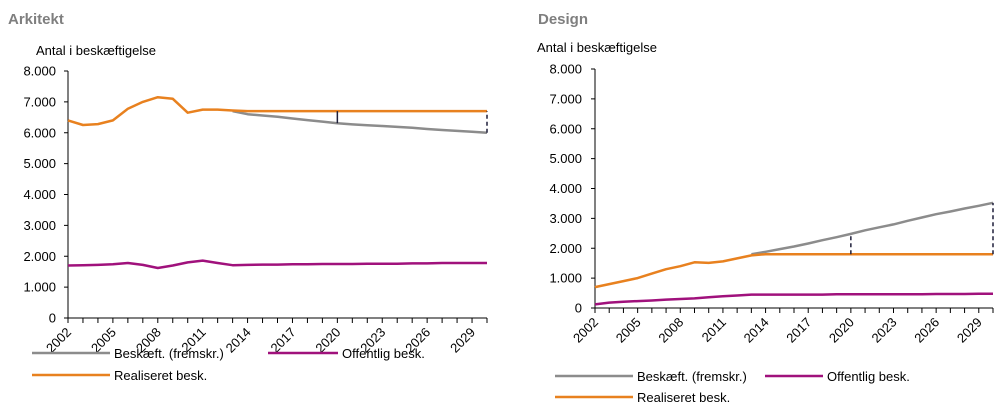  I want to click on x-tick-label: 2026, so click(926, 330).